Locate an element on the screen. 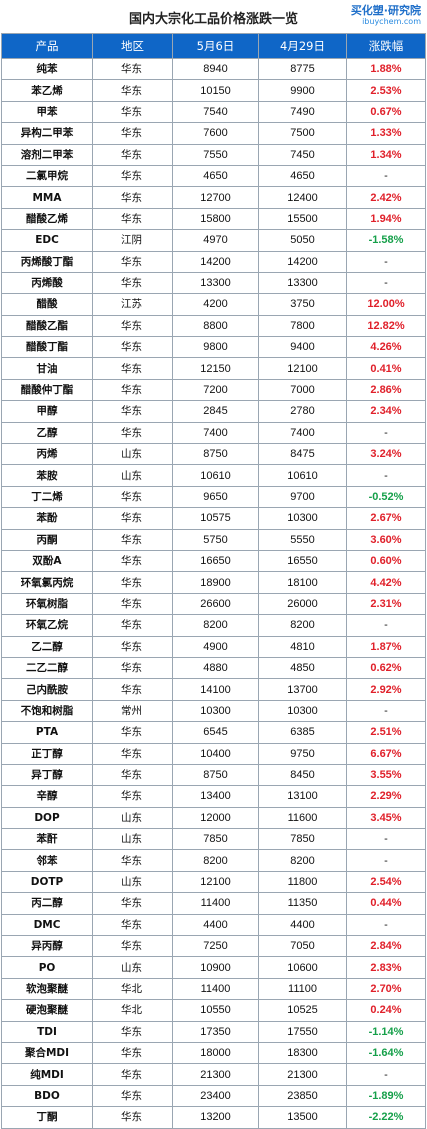  product-cell: 邻苯 is located at coordinates (47, 860).